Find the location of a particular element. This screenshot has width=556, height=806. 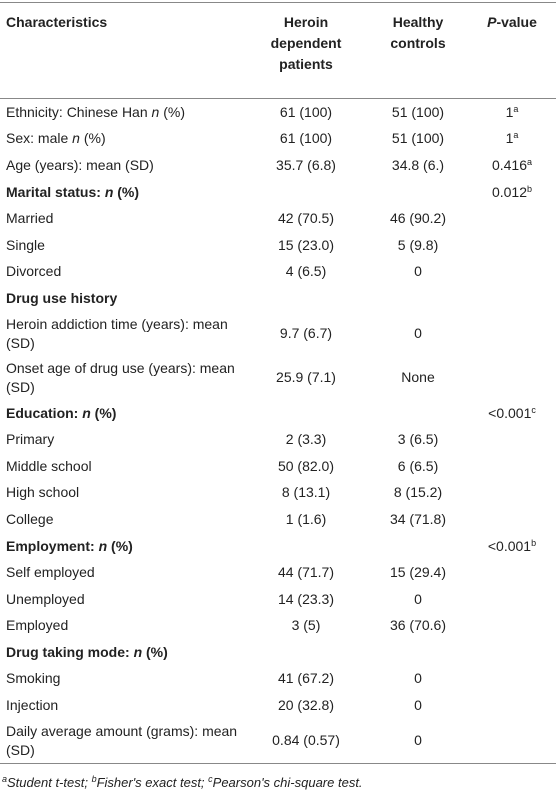

cell-p-value: <0.001c is located at coordinates (512, 413).